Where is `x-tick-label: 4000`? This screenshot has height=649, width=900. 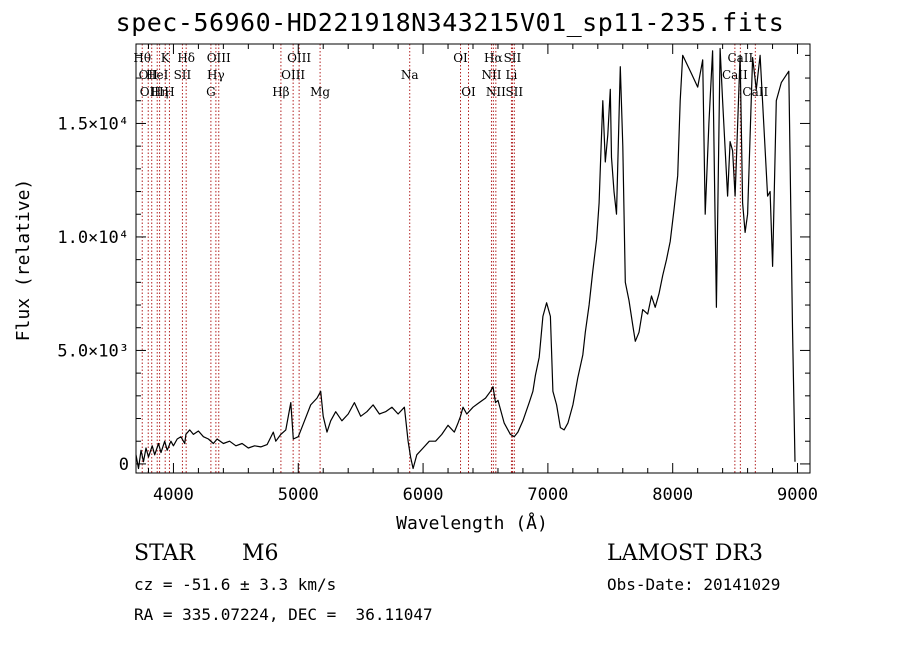
x-tick-label: 4000 is located at coordinates (173, 495).